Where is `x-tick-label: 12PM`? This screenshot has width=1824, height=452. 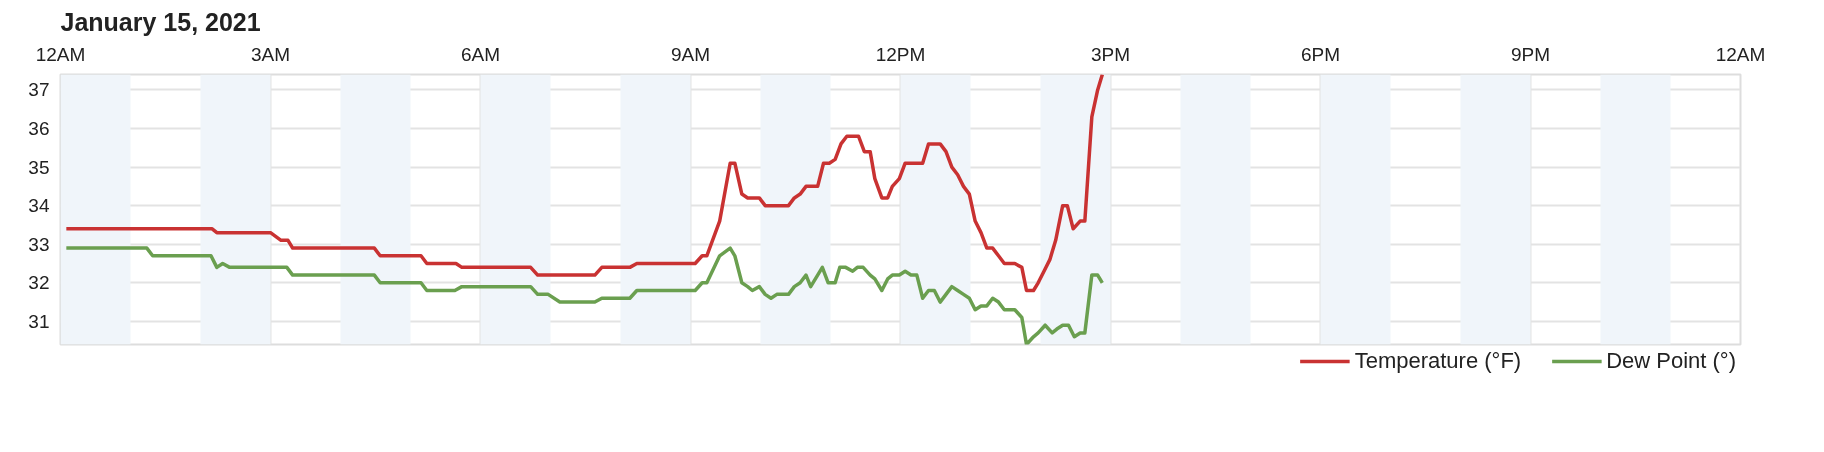
x-tick-label: 12PM is located at coordinates (900, 54).